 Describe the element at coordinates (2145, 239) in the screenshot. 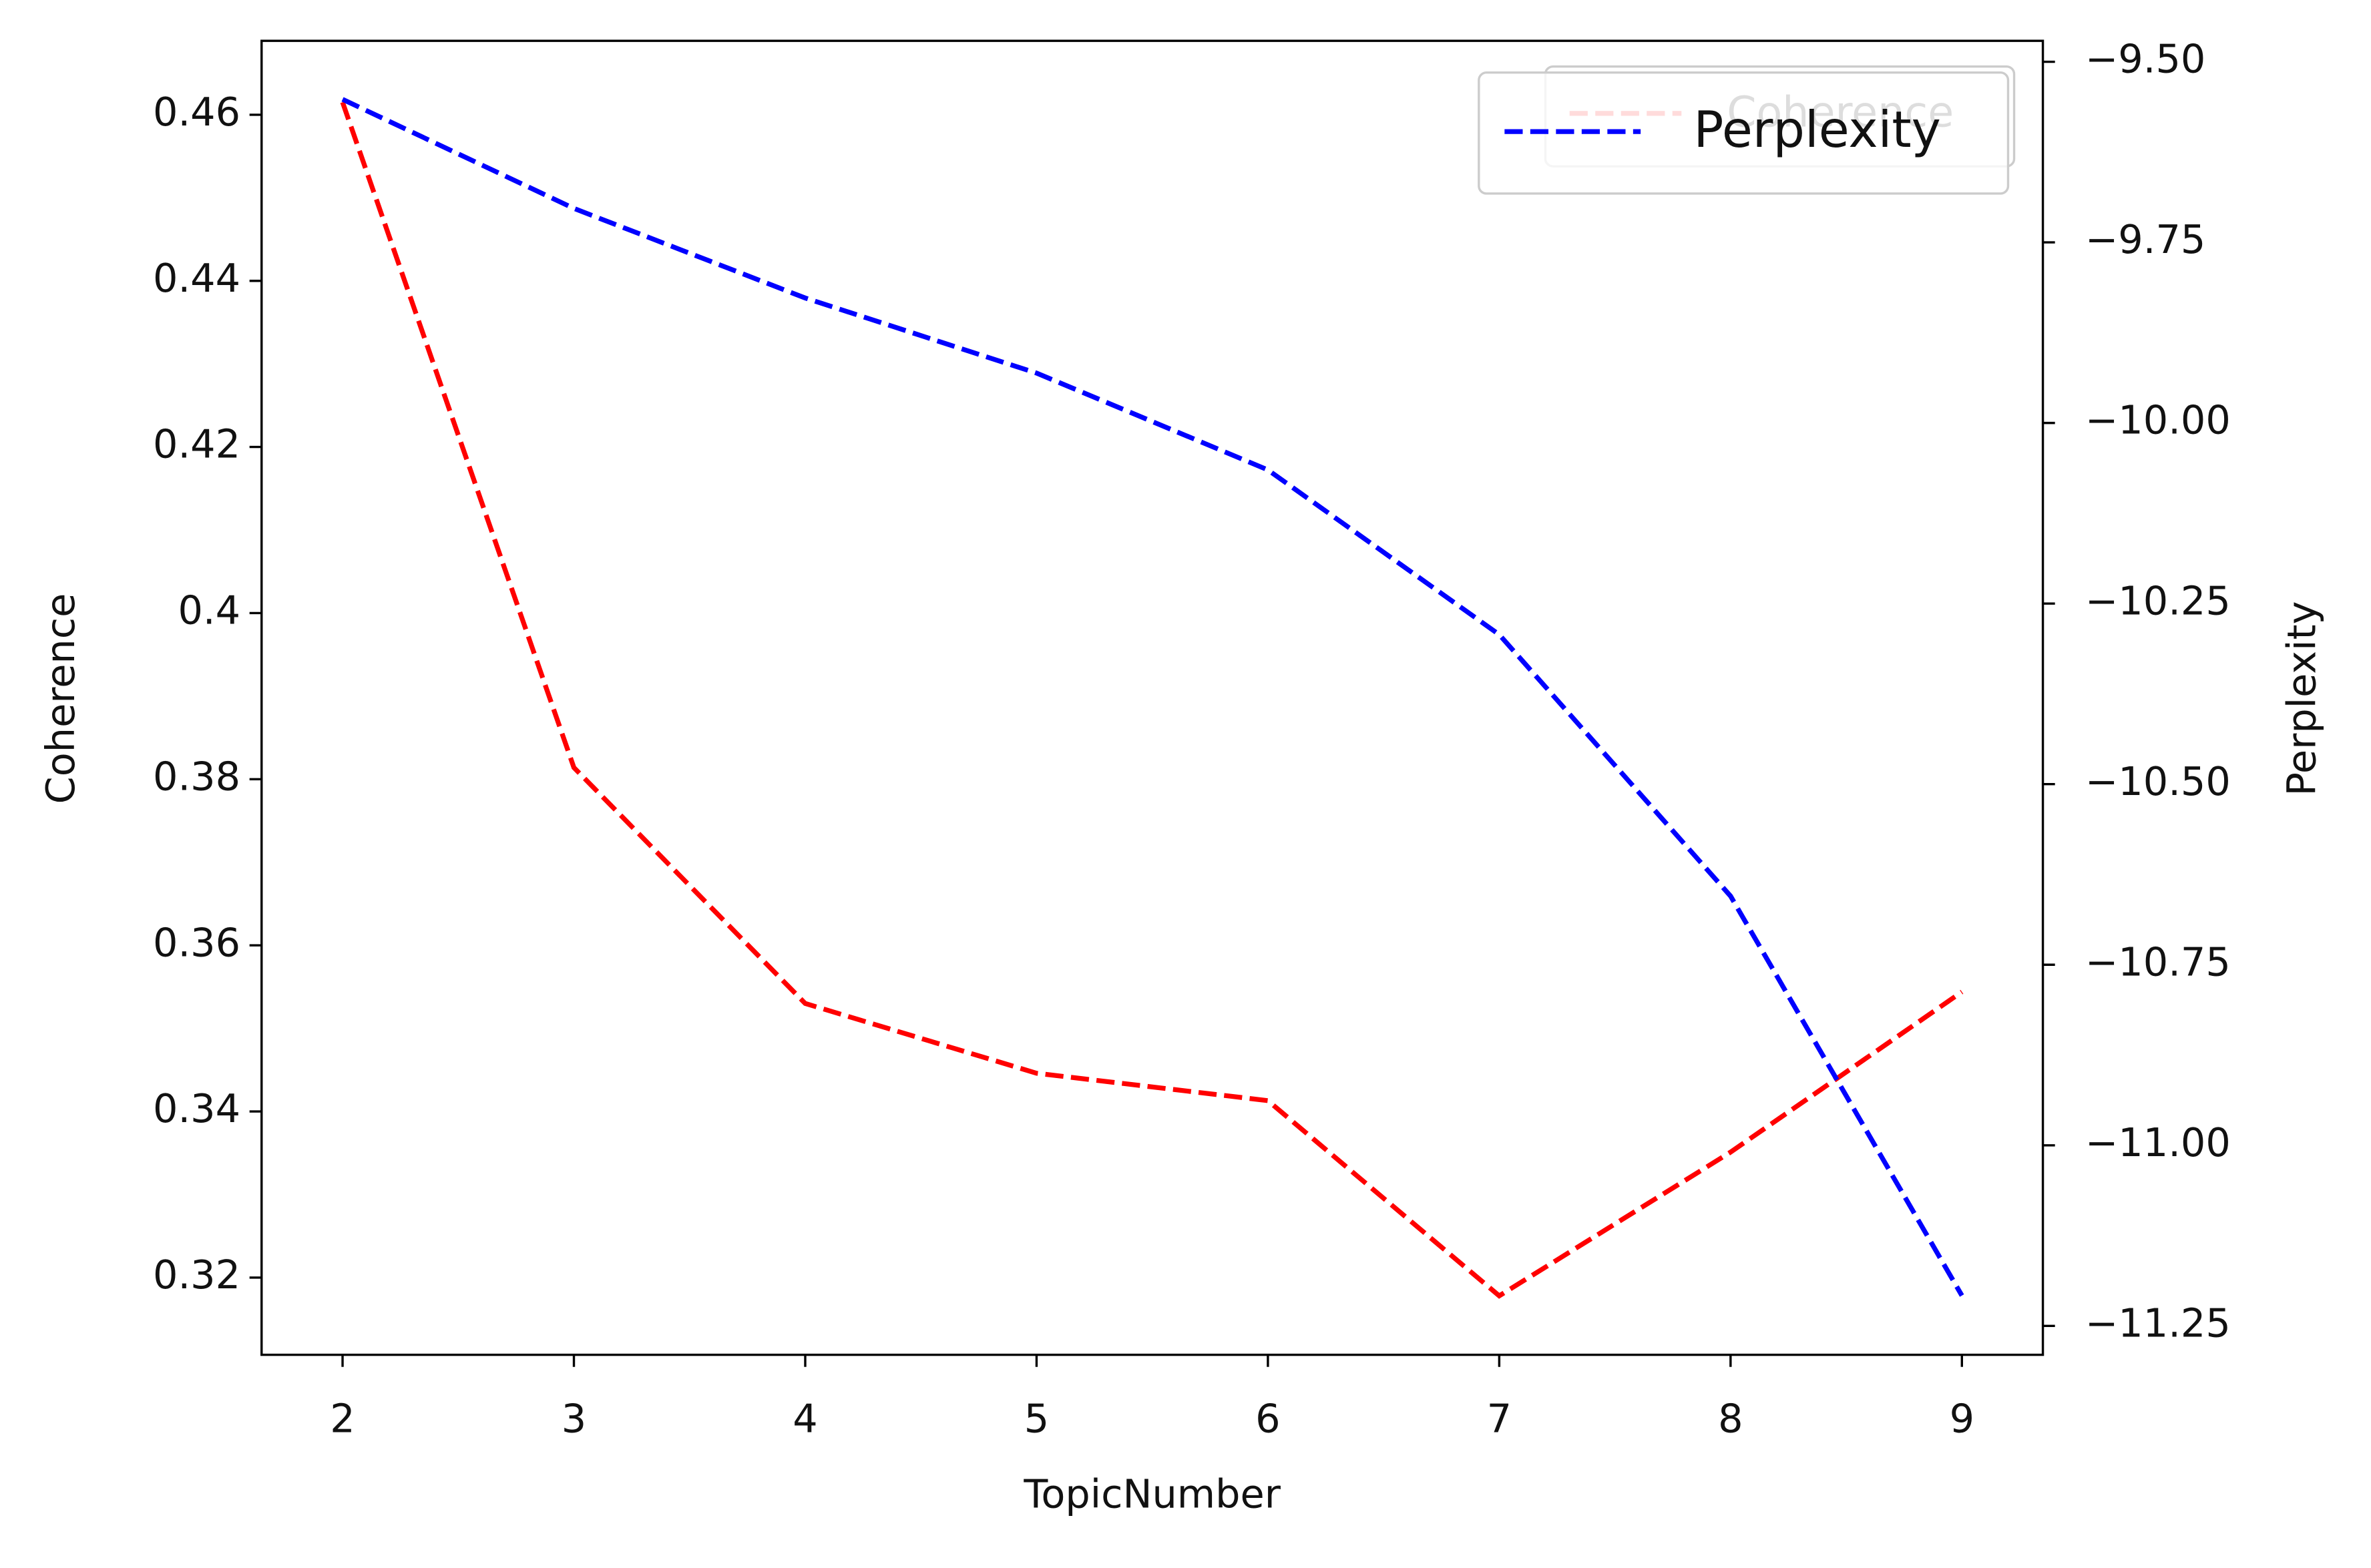

I see `y2-tick-label: −9.75` at that location.